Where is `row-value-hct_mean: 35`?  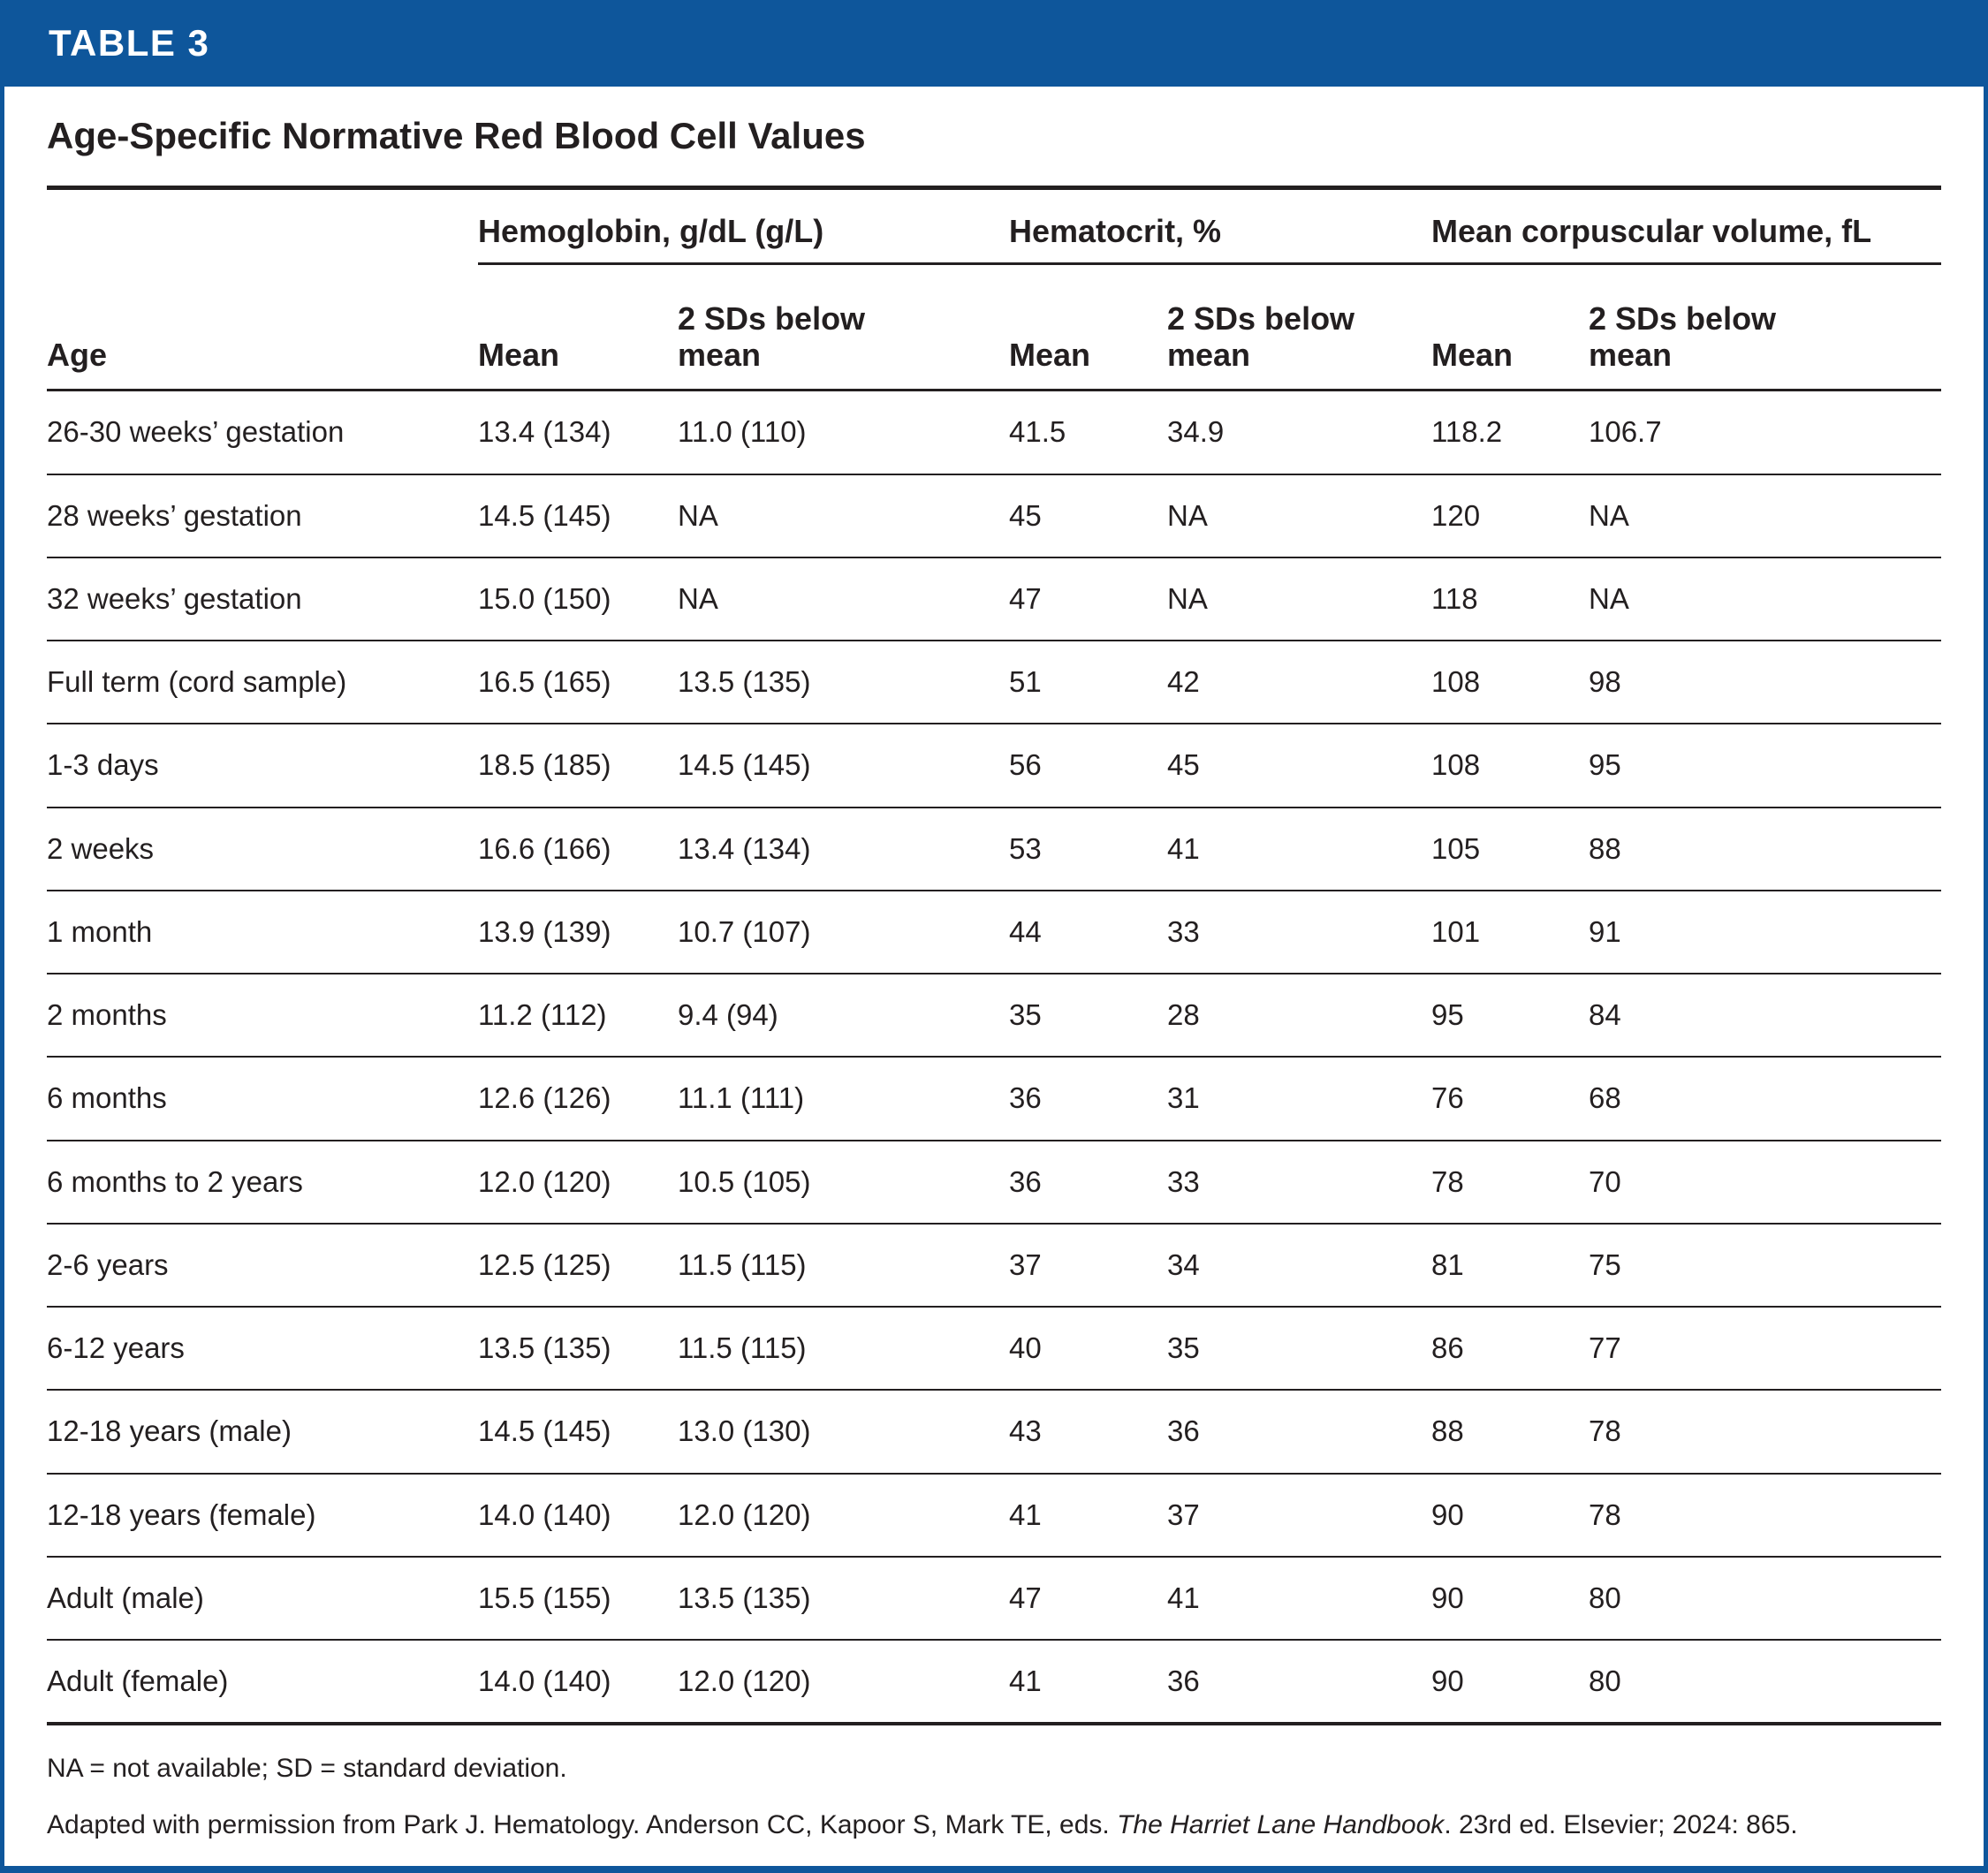 row-value-hct_mean: 35 is located at coordinates (1025, 1015).